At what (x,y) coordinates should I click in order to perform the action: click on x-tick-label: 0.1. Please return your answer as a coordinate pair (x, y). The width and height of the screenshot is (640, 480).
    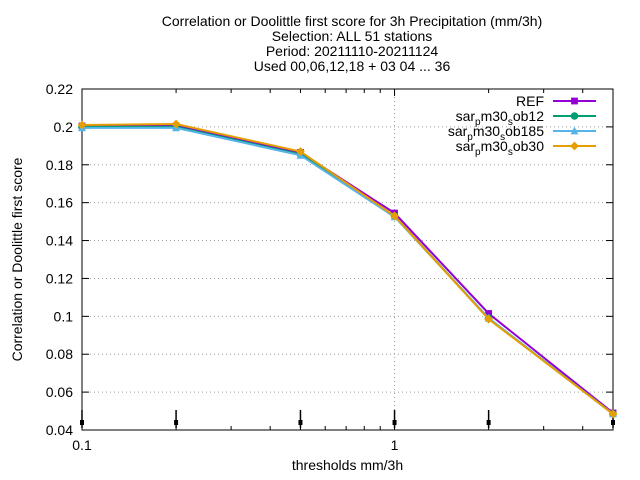
    Looking at the image, I should click on (82, 445).